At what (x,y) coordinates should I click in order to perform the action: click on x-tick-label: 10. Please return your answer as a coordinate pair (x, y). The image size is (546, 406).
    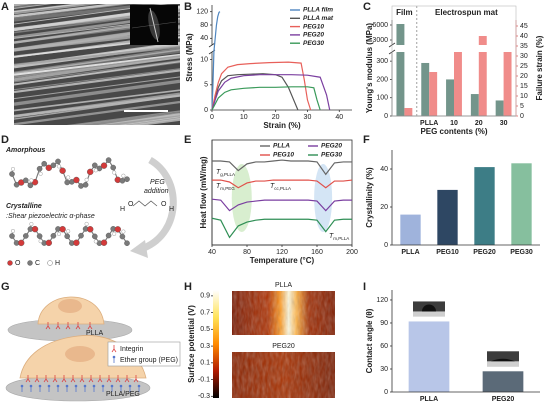
    Looking at the image, I should click on (244, 117).